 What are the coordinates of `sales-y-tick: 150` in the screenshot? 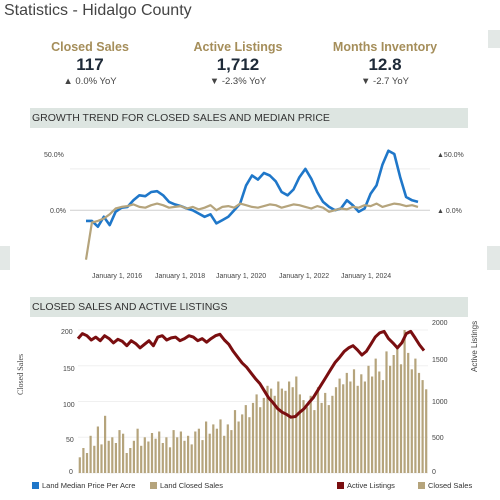 It's located at (69, 369).